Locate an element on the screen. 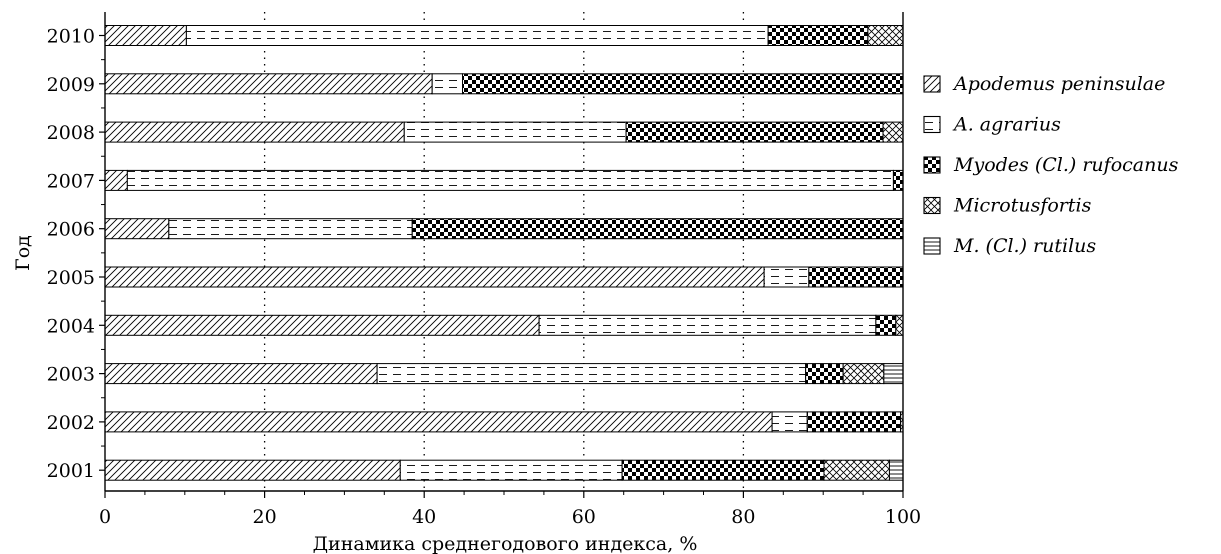  x-tick-label: 80 is located at coordinates (743, 517).